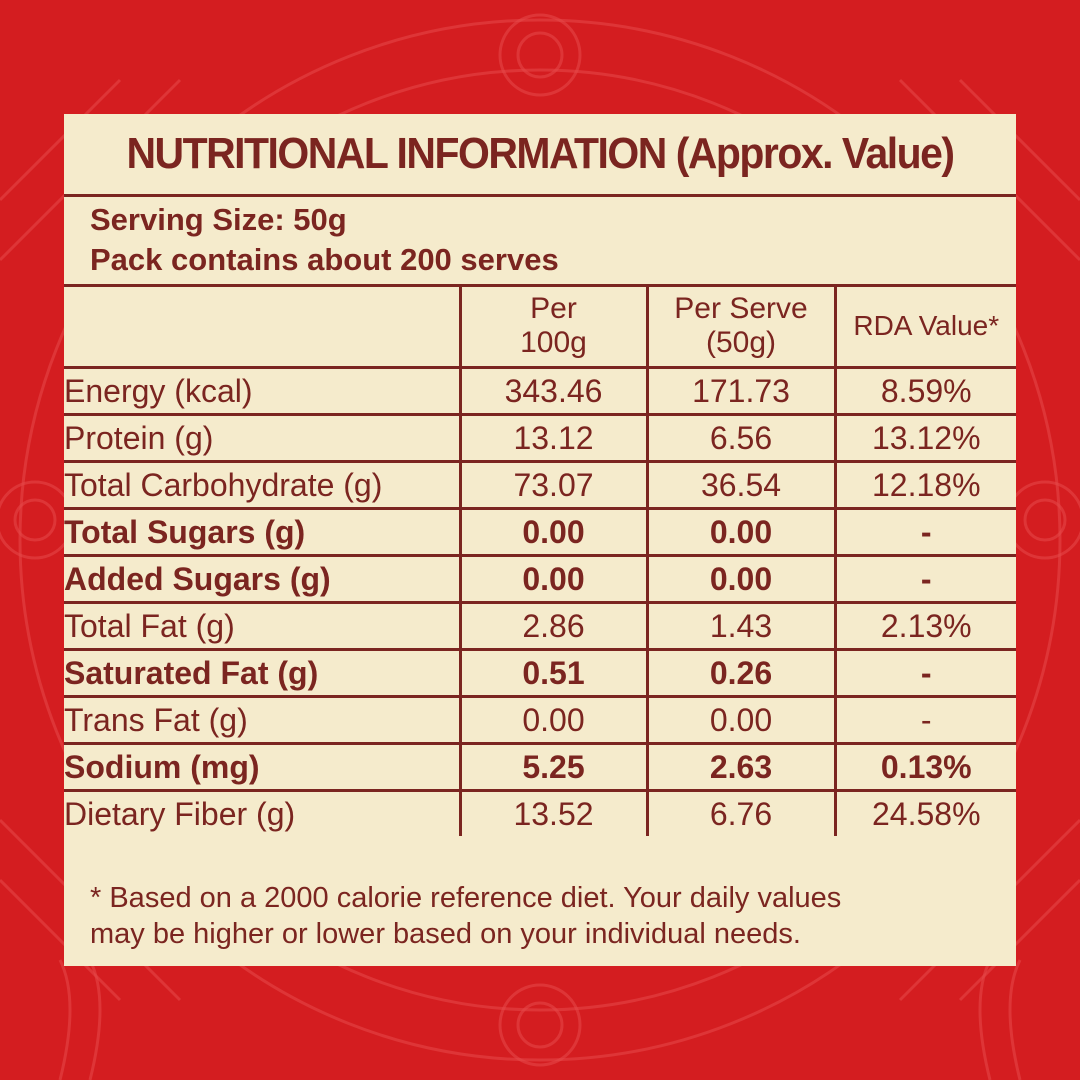 The image size is (1080, 1080). What do you see at coordinates (924, 812) in the screenshot?
I see `value-rda: 24.58%` at bounding box center [924, 812].